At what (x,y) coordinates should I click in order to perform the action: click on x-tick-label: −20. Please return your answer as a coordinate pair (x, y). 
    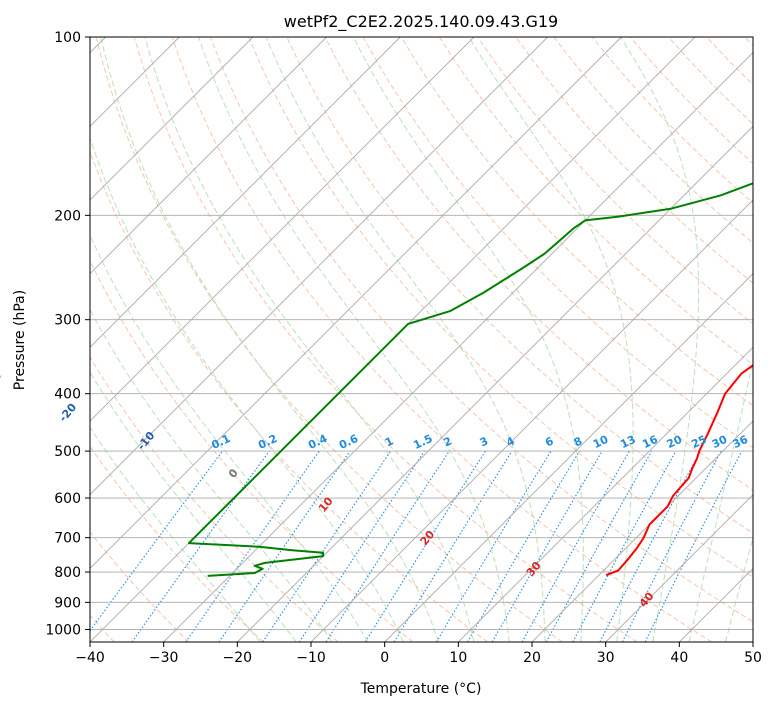
    Looking at the image, I should click on (238, 658).